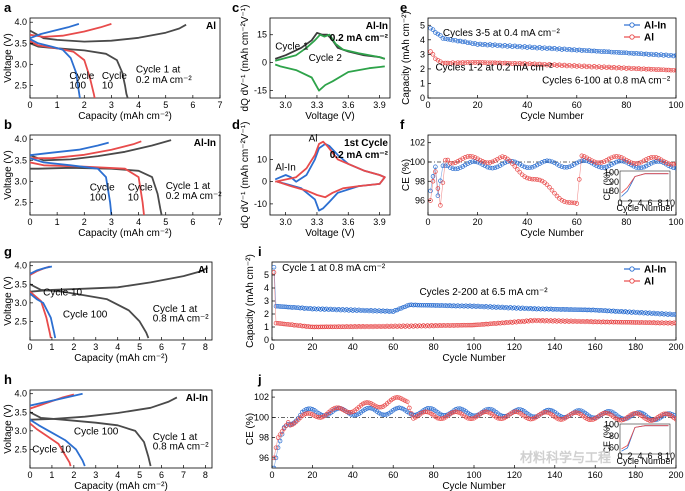 The width and height of the screenshot is (685, 491). What do you see at coordinates (645, 439) in the screenshot?
I see `inset-frame-j` at bounding box center [645, 439].